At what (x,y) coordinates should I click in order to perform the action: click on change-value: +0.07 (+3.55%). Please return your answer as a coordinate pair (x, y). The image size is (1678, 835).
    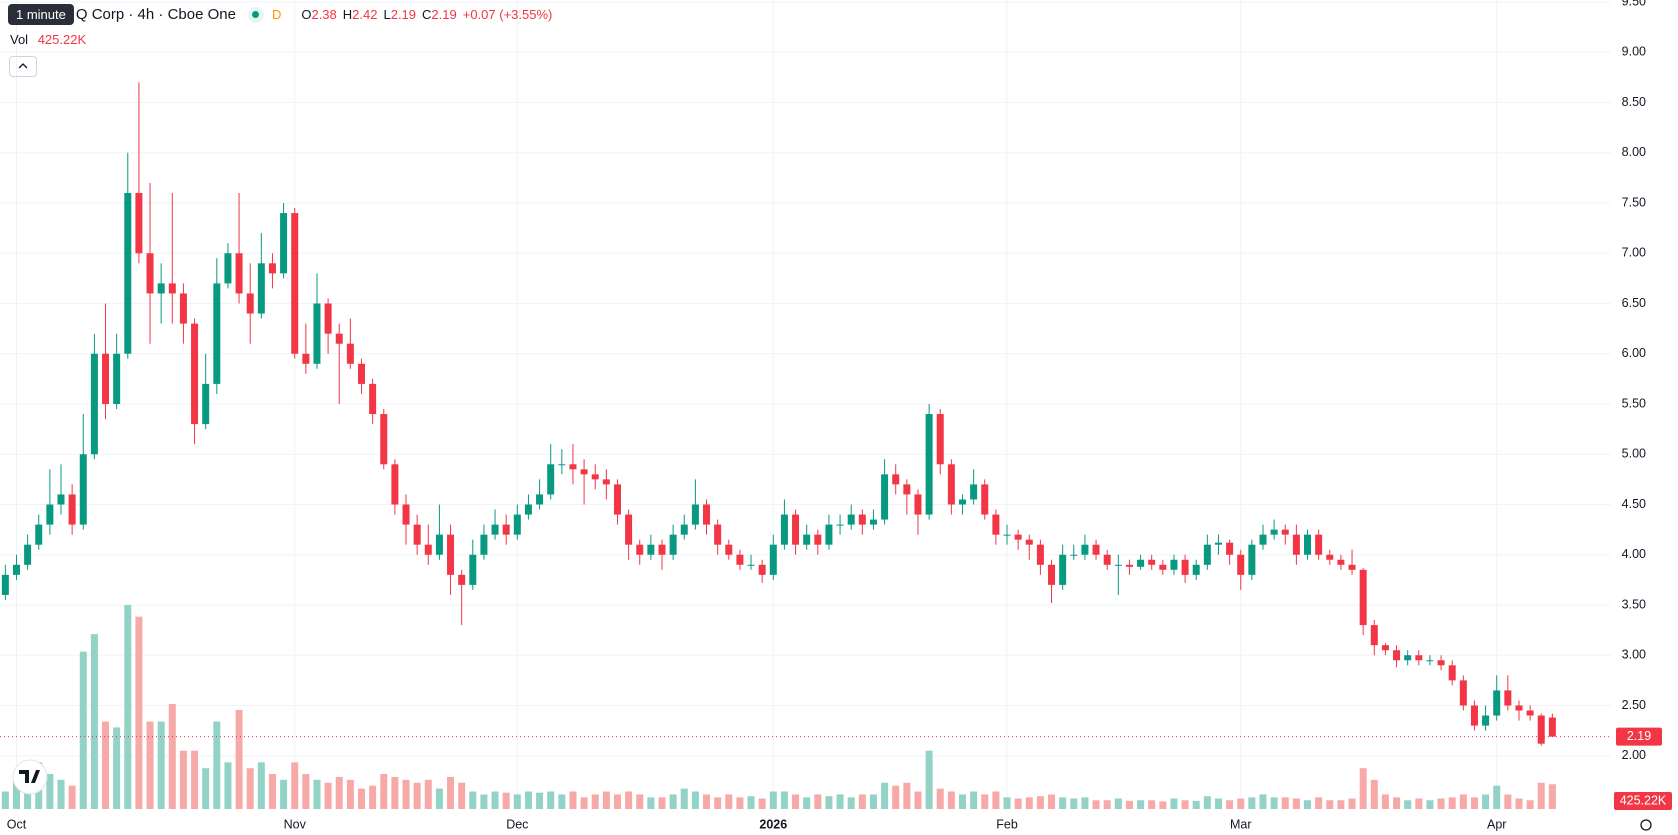
    Looking at the image, I should click on (507, 14).